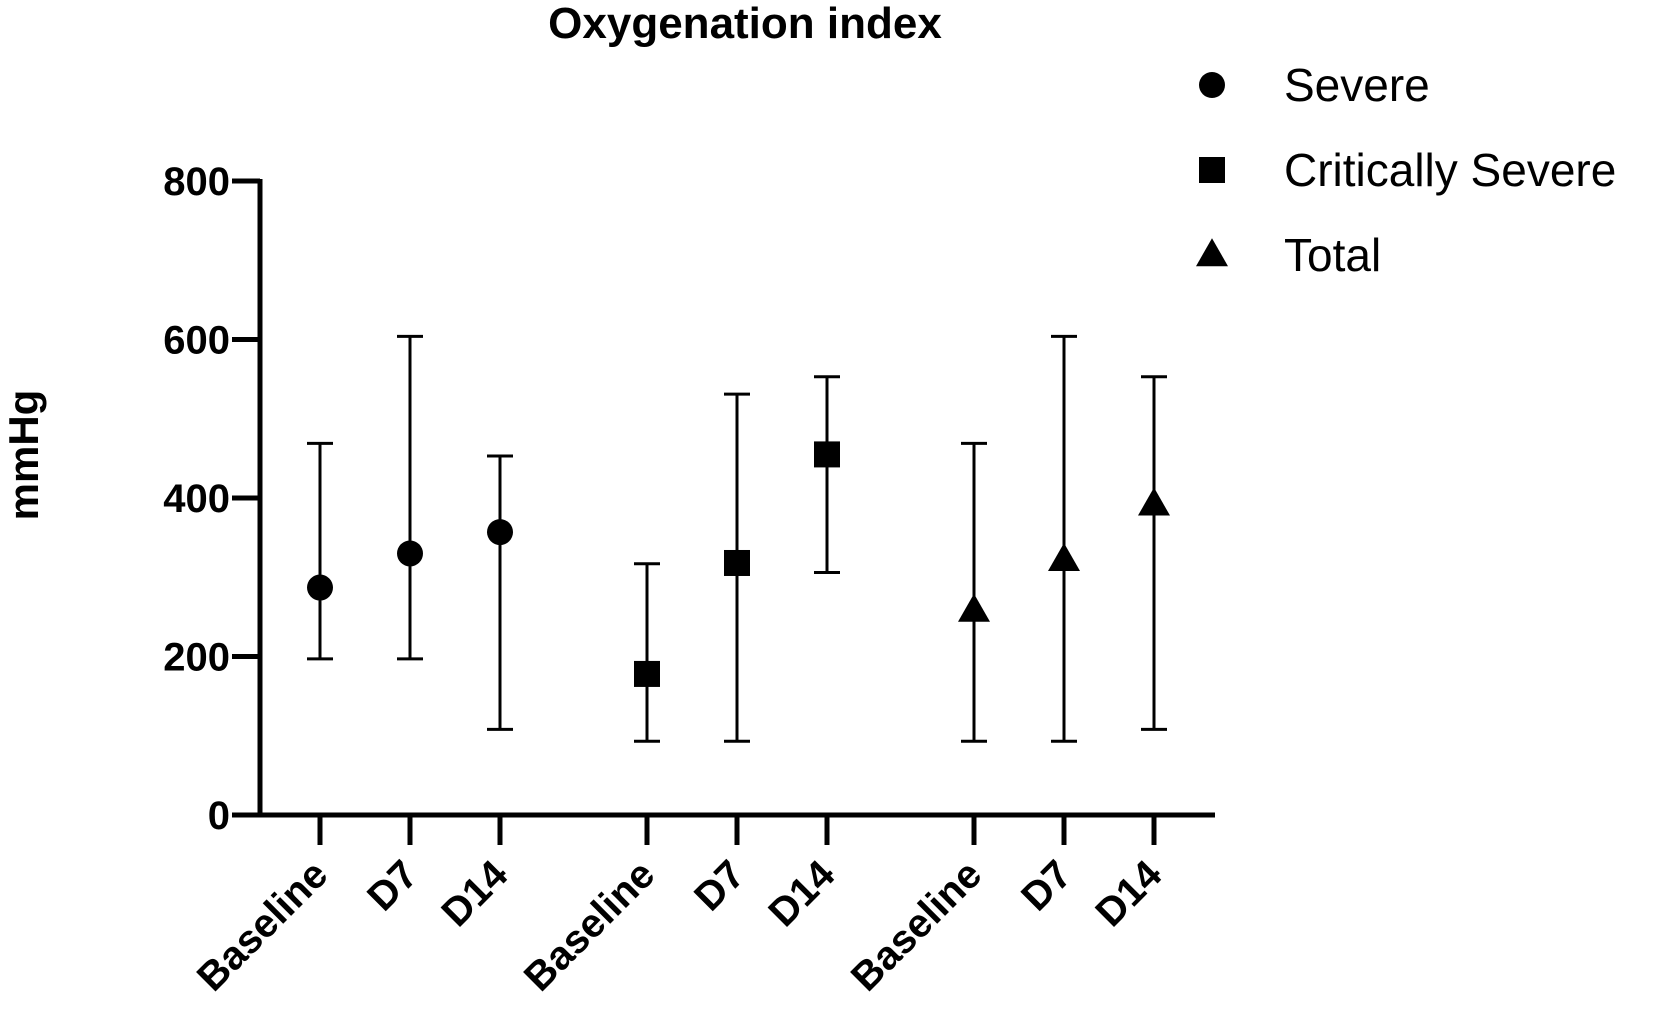 This screenshot has height=1022, width=1658. Describe the element at coordinates (196, 499) in the screenshot. I see `y-tick-label-400: 400` at that location.